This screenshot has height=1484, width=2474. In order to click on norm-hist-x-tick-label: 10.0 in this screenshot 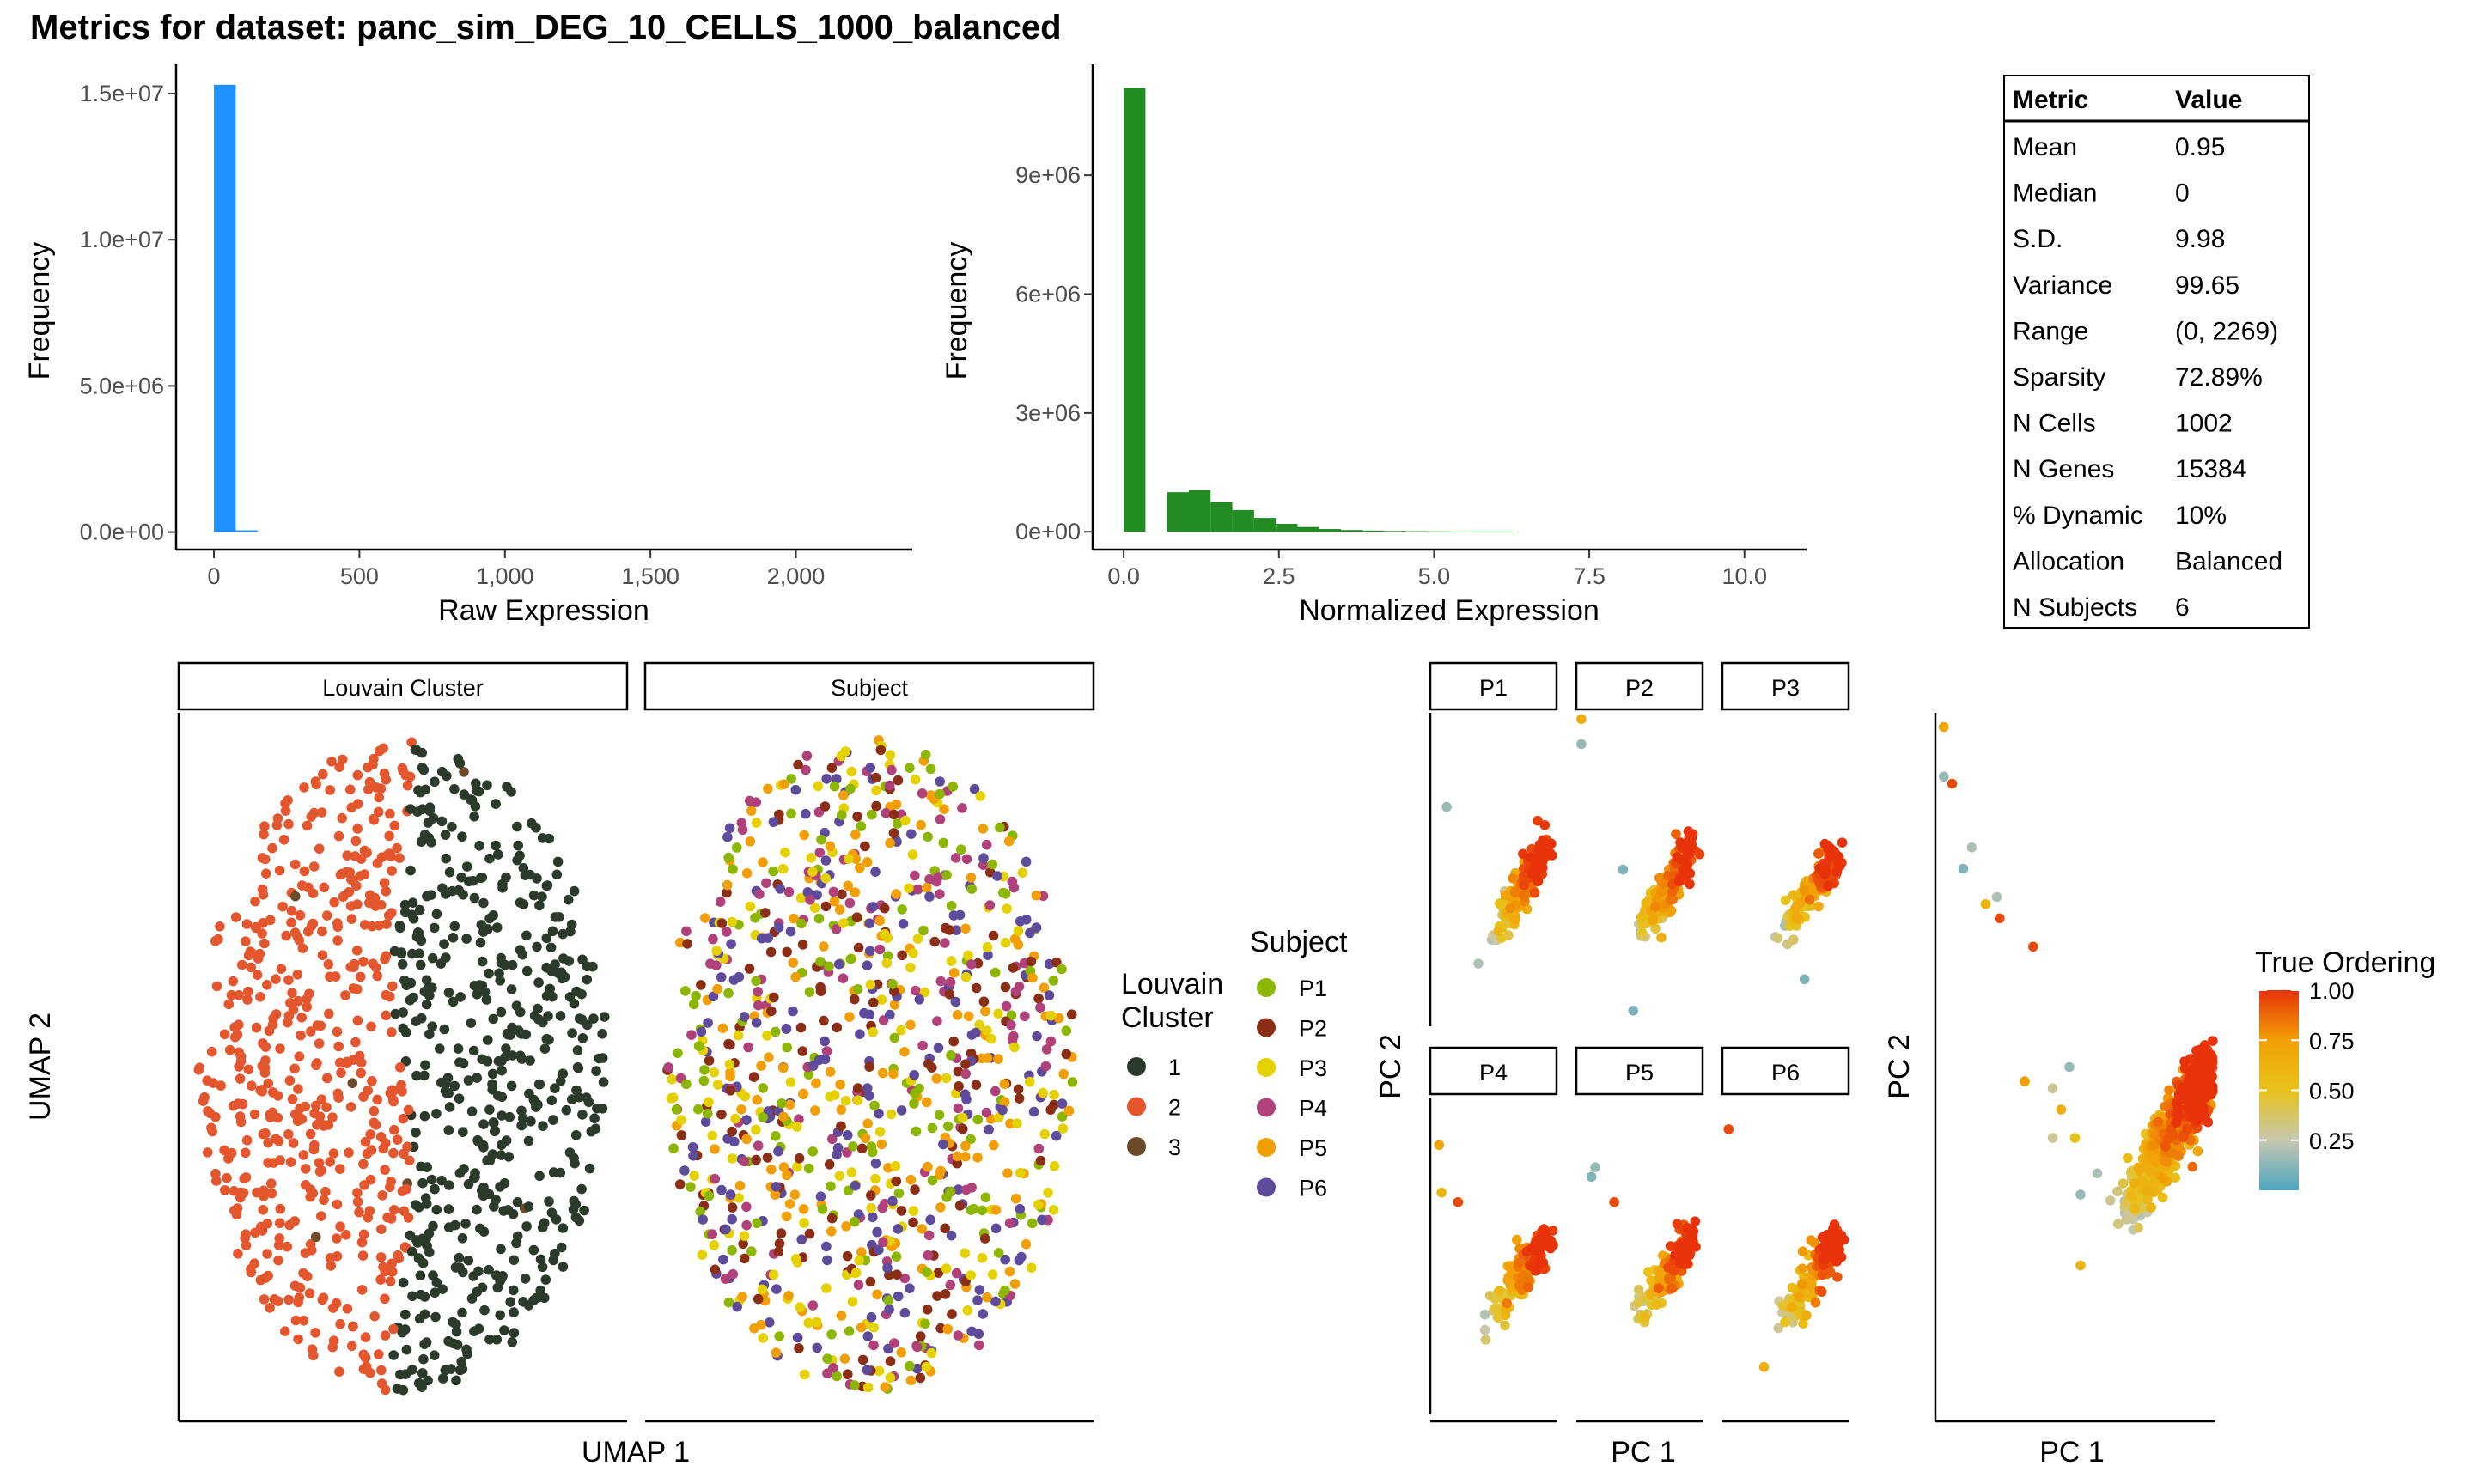, I will do `click(1744, 576)`.